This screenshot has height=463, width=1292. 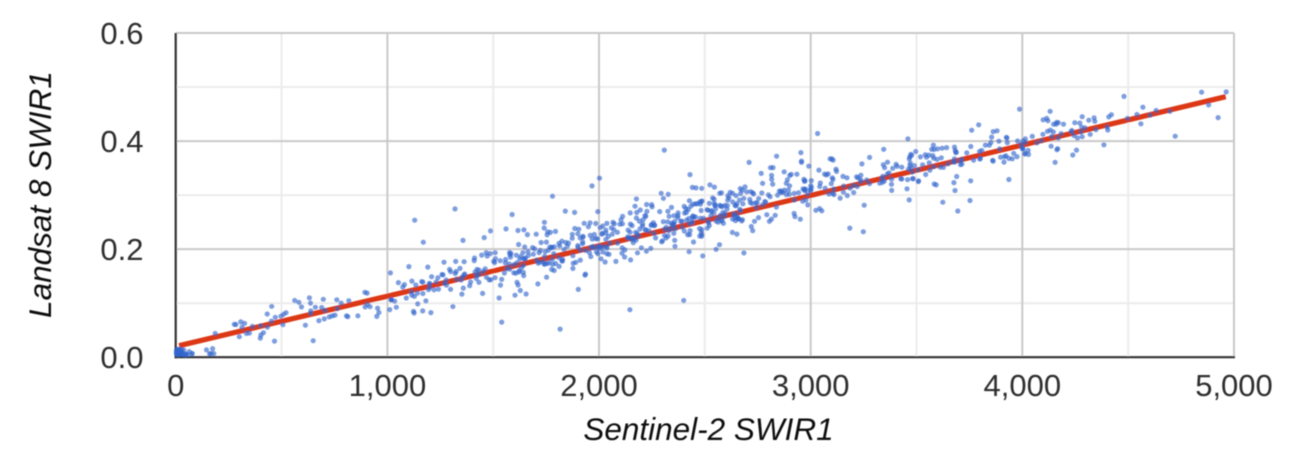 What do you see at coordinates (121, 249) in the screenshot?
I see `svg-text: 0.2` at bounding box center [121, 249].